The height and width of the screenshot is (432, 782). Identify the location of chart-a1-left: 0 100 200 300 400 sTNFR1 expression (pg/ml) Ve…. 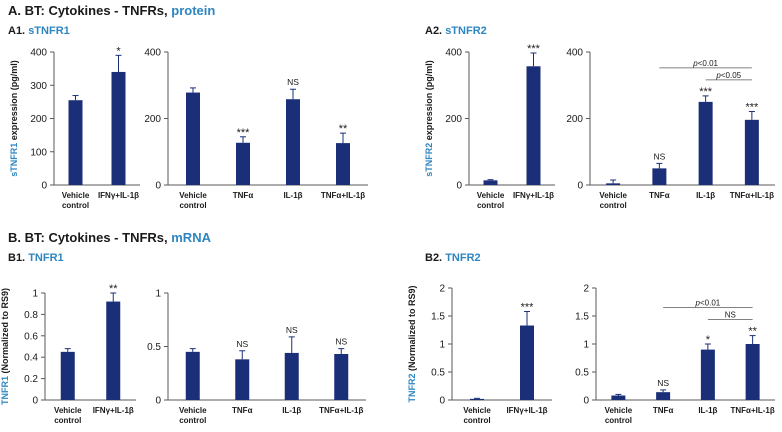
(74, 127).